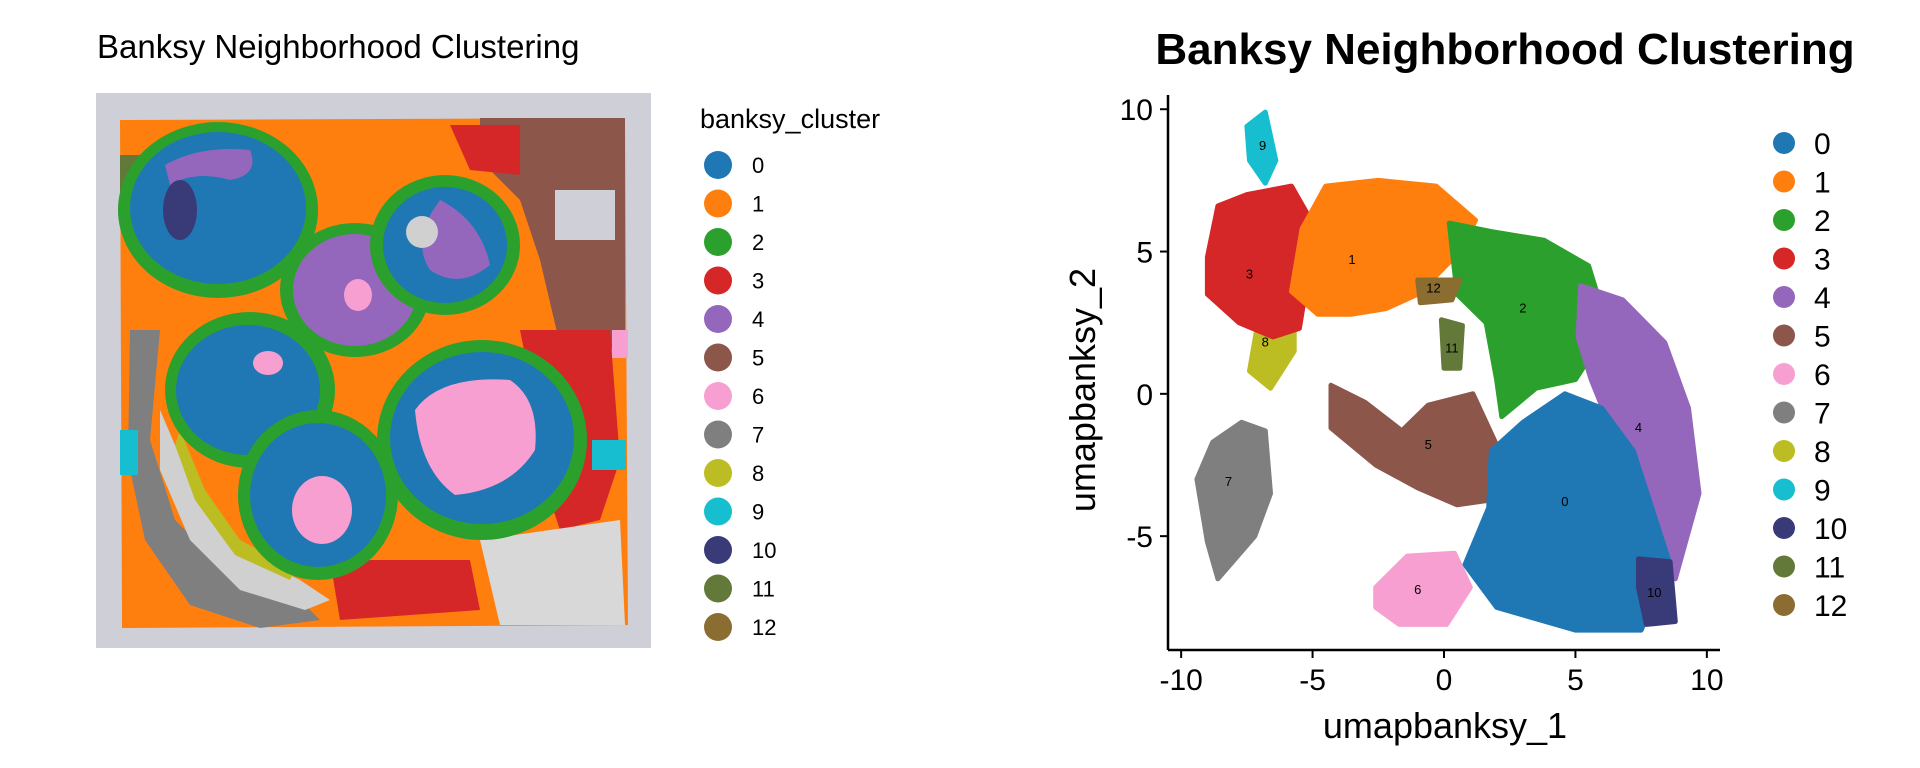 Image resolution: width=1920 pixels, height=768 pixels. What do you see at coordinates (456, 239) in the screenshot?
I see `follicle-purple-tr` at bounding box center [456, 239].